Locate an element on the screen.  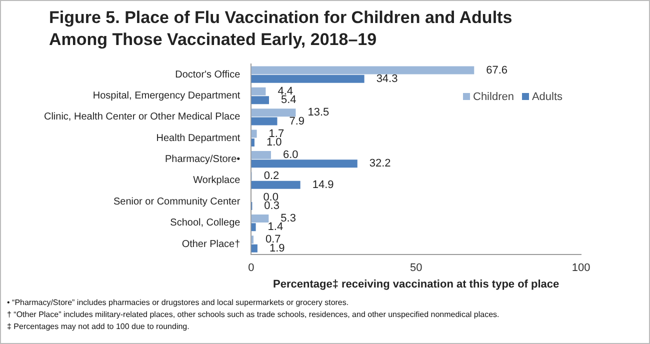
data-label: 32.2 is located at coordinates (380, 164).